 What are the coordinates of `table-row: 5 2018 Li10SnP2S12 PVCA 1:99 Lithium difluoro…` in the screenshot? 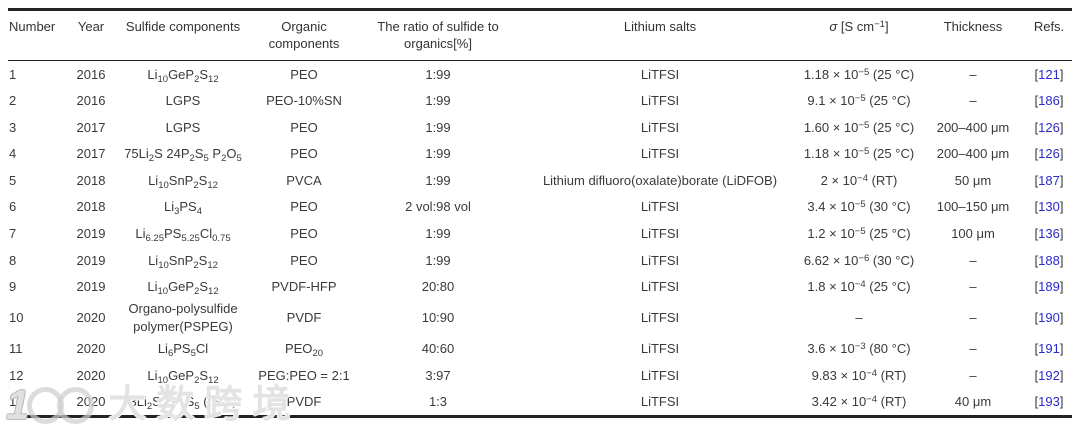 It's located at (540, 180).